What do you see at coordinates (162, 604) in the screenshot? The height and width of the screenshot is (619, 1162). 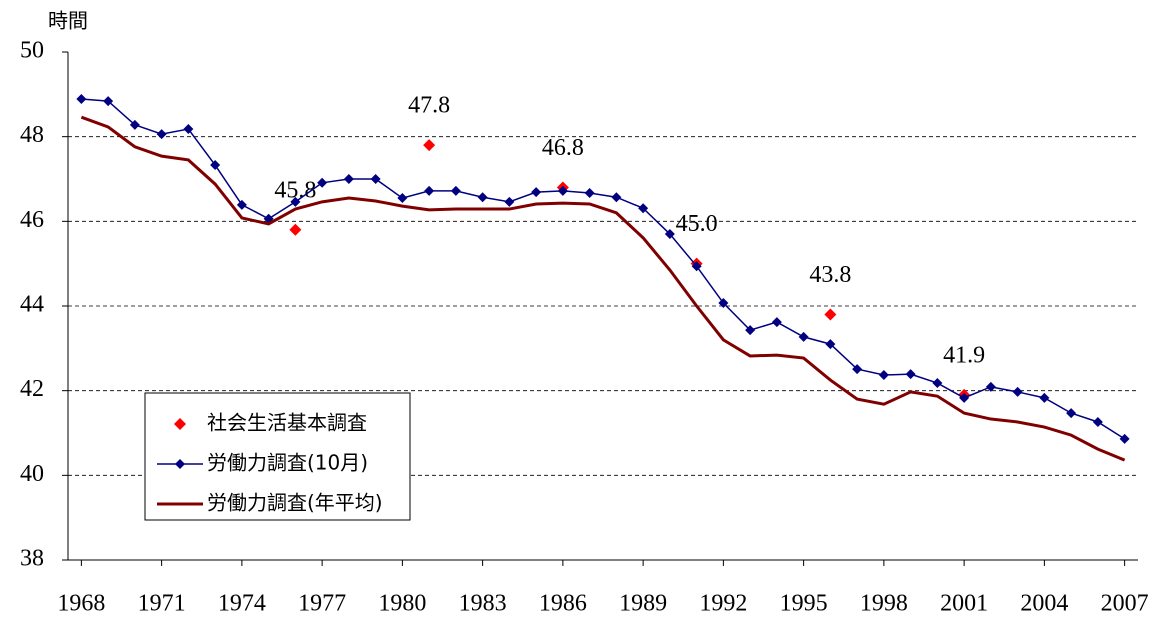 I see `x-tick-label: 1971` at bounding box center [162, 604].